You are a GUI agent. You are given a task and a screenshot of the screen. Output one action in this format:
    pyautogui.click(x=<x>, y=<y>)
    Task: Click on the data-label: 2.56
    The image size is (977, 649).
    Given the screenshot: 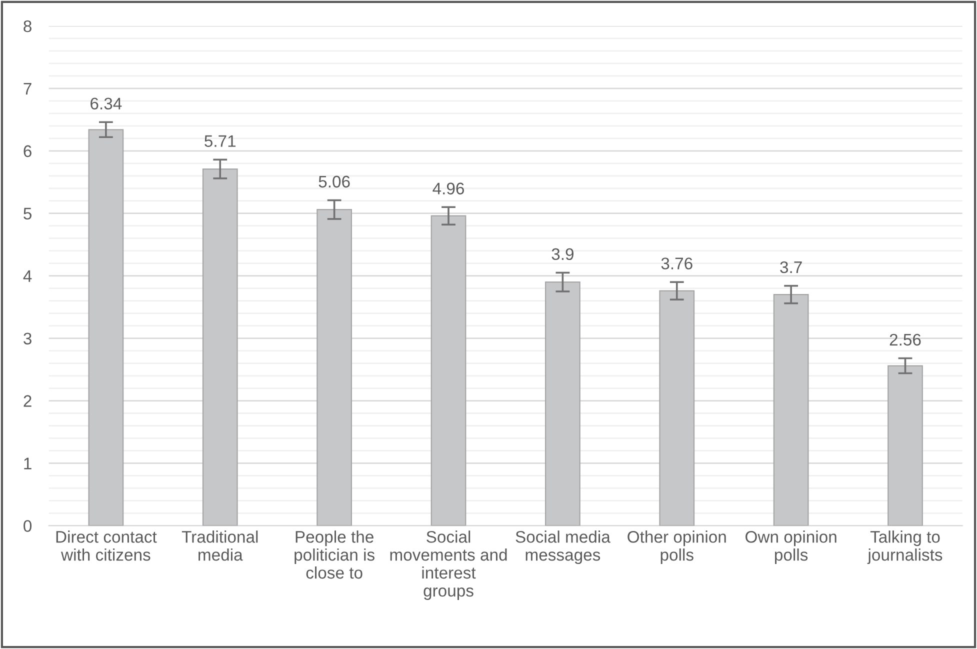 What is the action you would take?
    pyautogui.click(x=905, y=340)
    